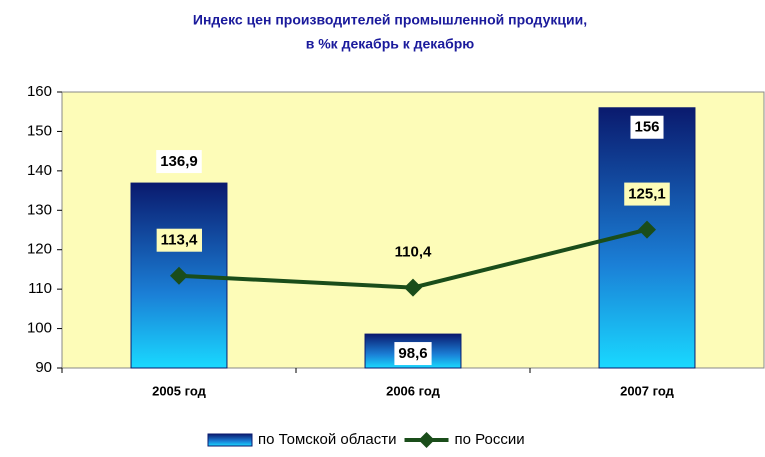  I want to click on y-tick-label: 90, so click(43, 367).